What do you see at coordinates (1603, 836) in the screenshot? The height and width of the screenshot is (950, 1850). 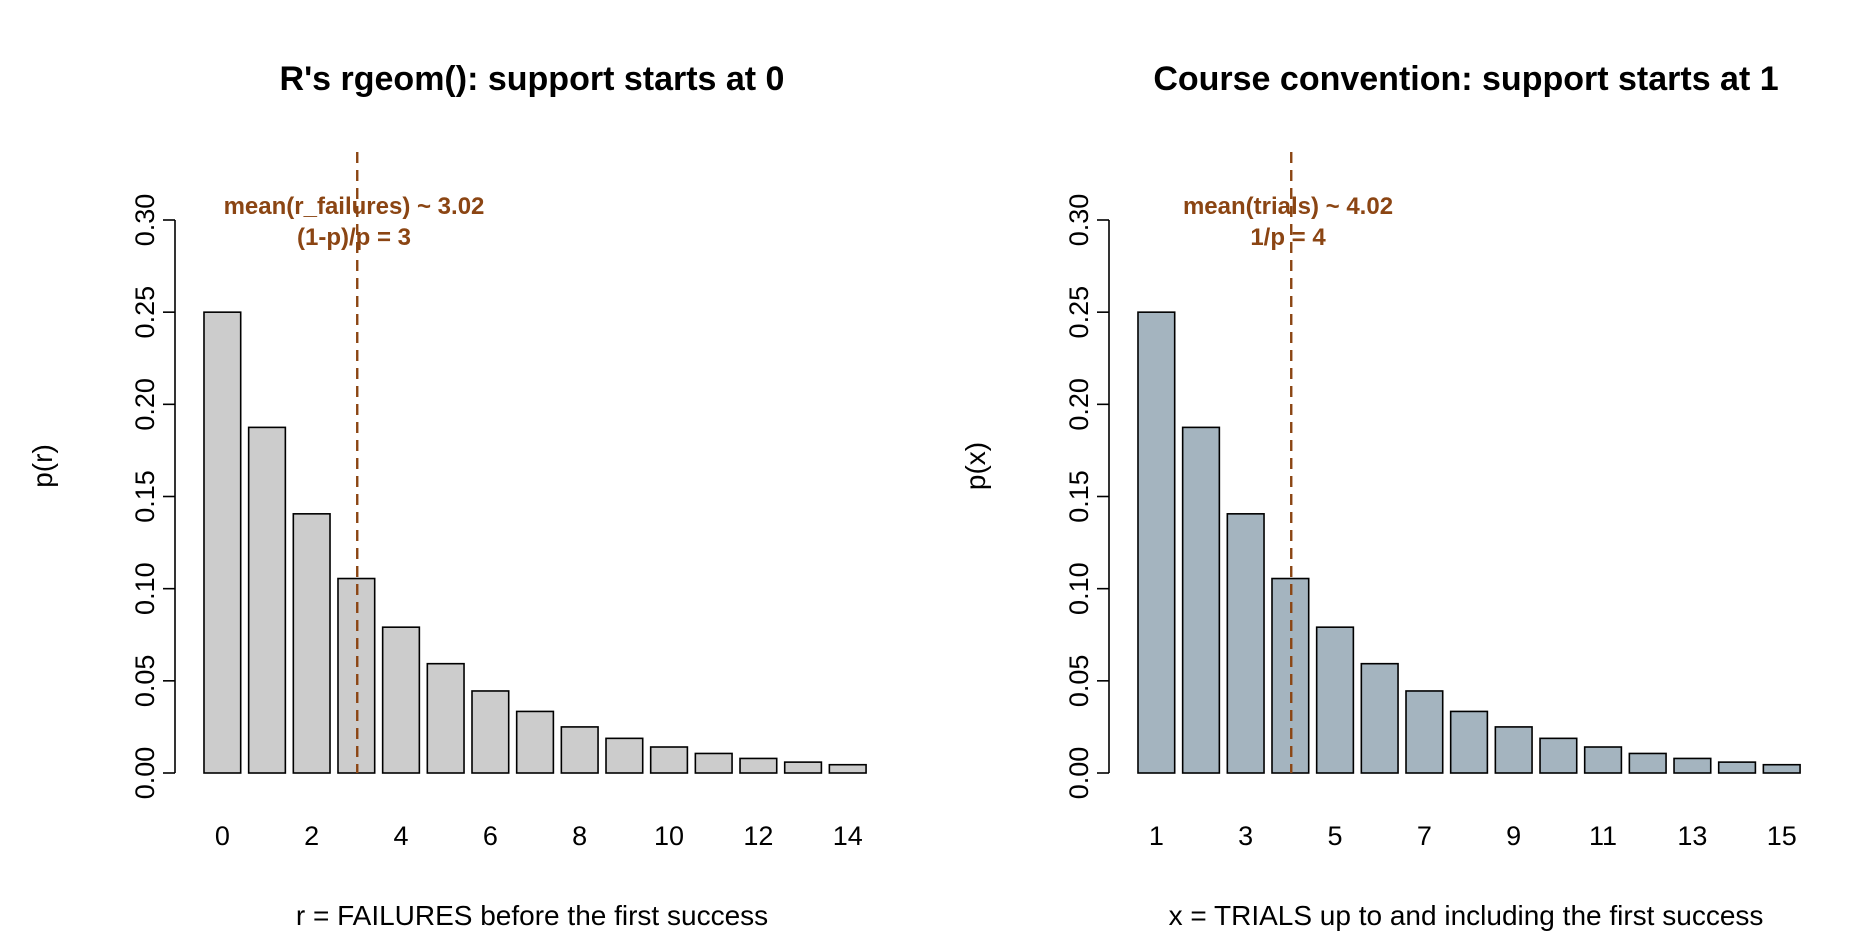 I see `x-tick-label: 11` at bounding box center [1603, 836].